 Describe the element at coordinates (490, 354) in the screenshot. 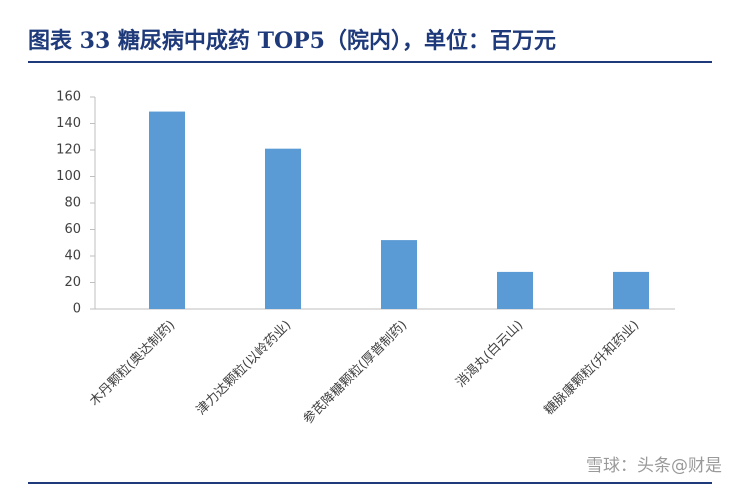

I see `x-tick-label: 消渴丸(白云山)` at that location.